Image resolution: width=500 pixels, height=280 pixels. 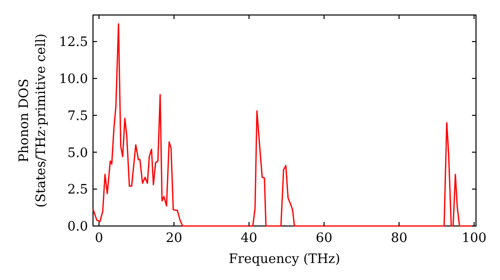 What do you see at coordinates (284, 259) in the screenshot?
I see `x-axis-title: Frequency (THz)` at bounding box center [284, 259].